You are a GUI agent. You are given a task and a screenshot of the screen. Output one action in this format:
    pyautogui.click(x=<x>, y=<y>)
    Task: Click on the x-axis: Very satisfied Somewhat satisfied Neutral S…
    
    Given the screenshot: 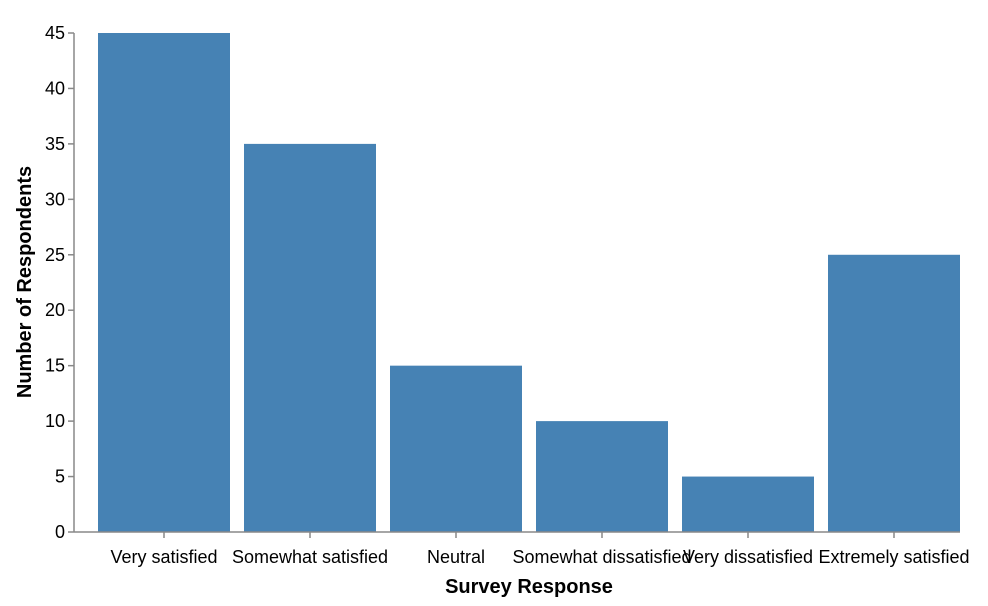 What is the action you would take?
    pyautogui.click(x=522, y=549)
    